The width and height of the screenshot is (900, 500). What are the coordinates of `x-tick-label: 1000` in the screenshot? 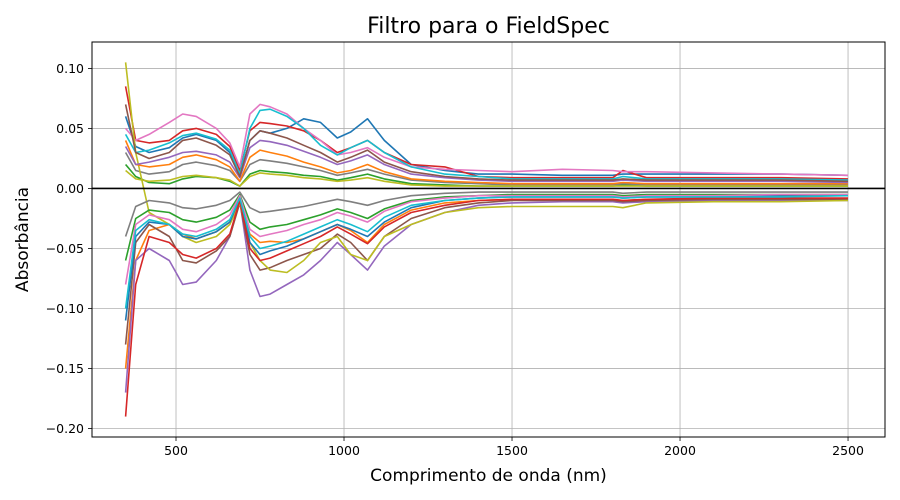 It's located at (344, 450).